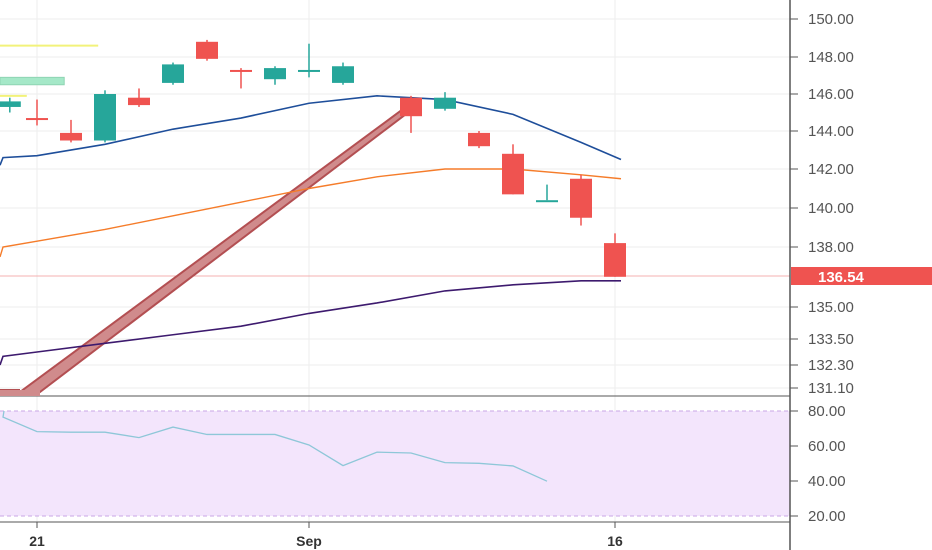  What do you see at coordinates (615, 541) in the screenshot?
I see `time-tick-label-2: 16` at bounding box center [615, 541].